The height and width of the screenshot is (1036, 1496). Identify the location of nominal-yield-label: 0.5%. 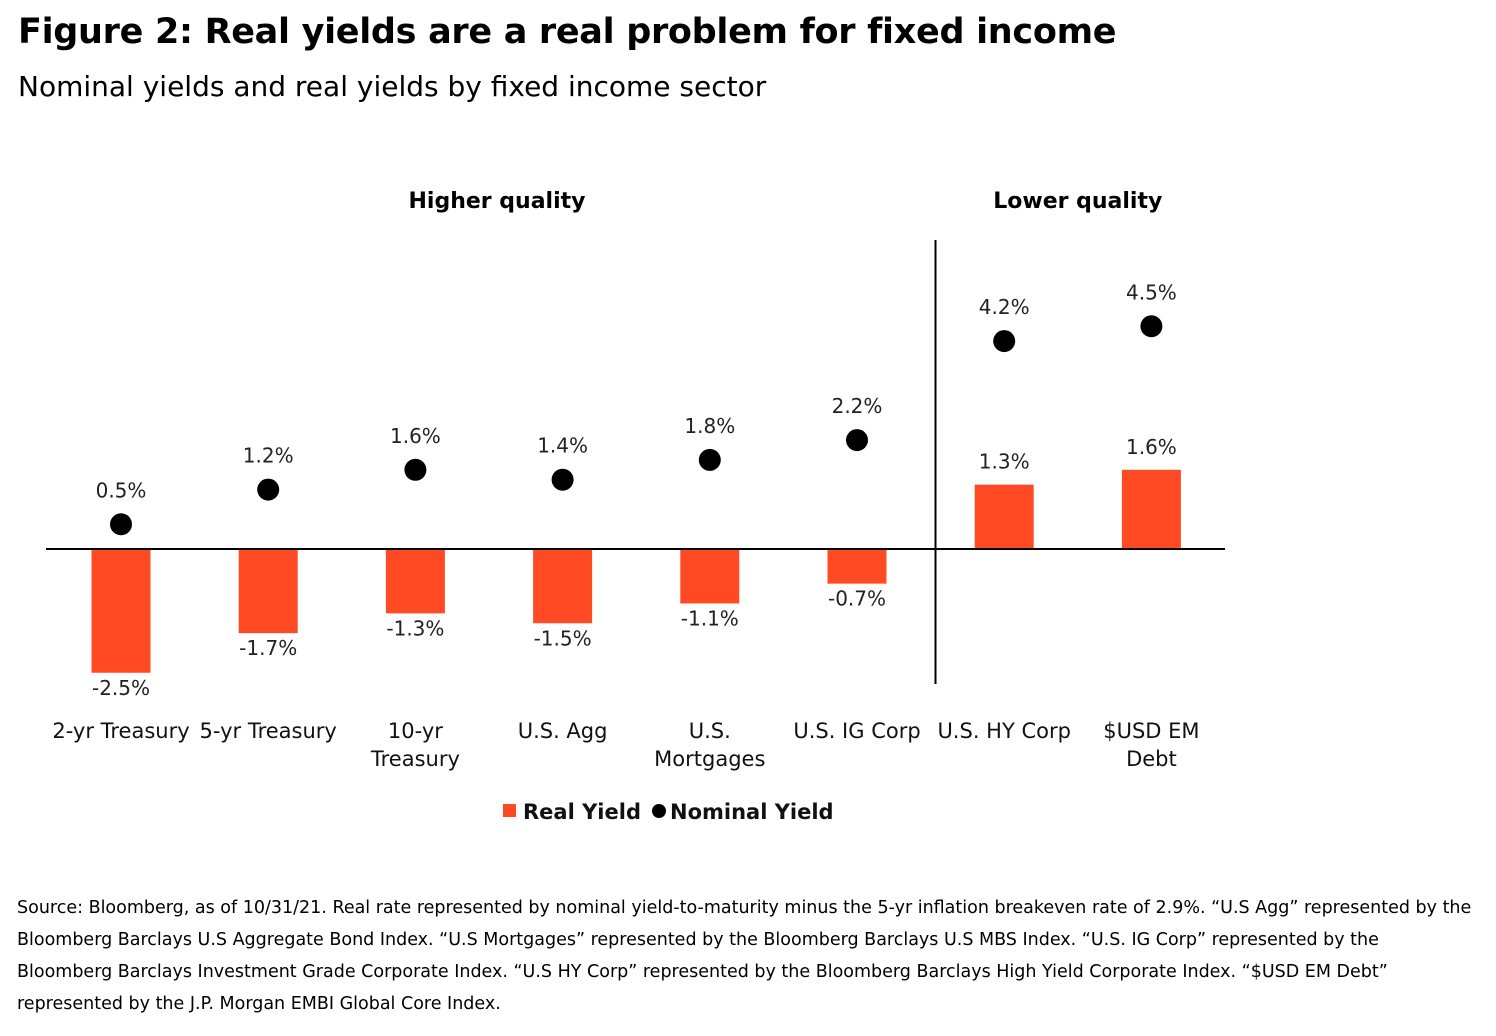
(121, 490).